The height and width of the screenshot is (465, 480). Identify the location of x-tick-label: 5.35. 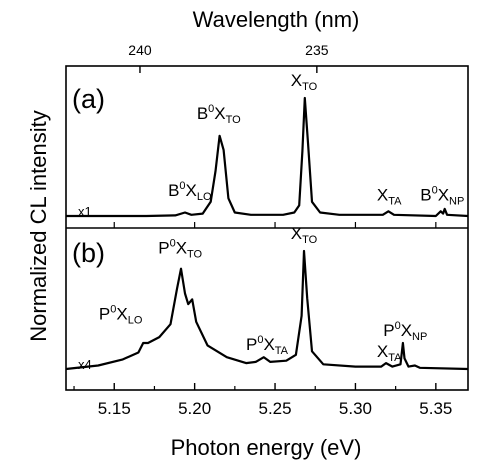
(435, 408).